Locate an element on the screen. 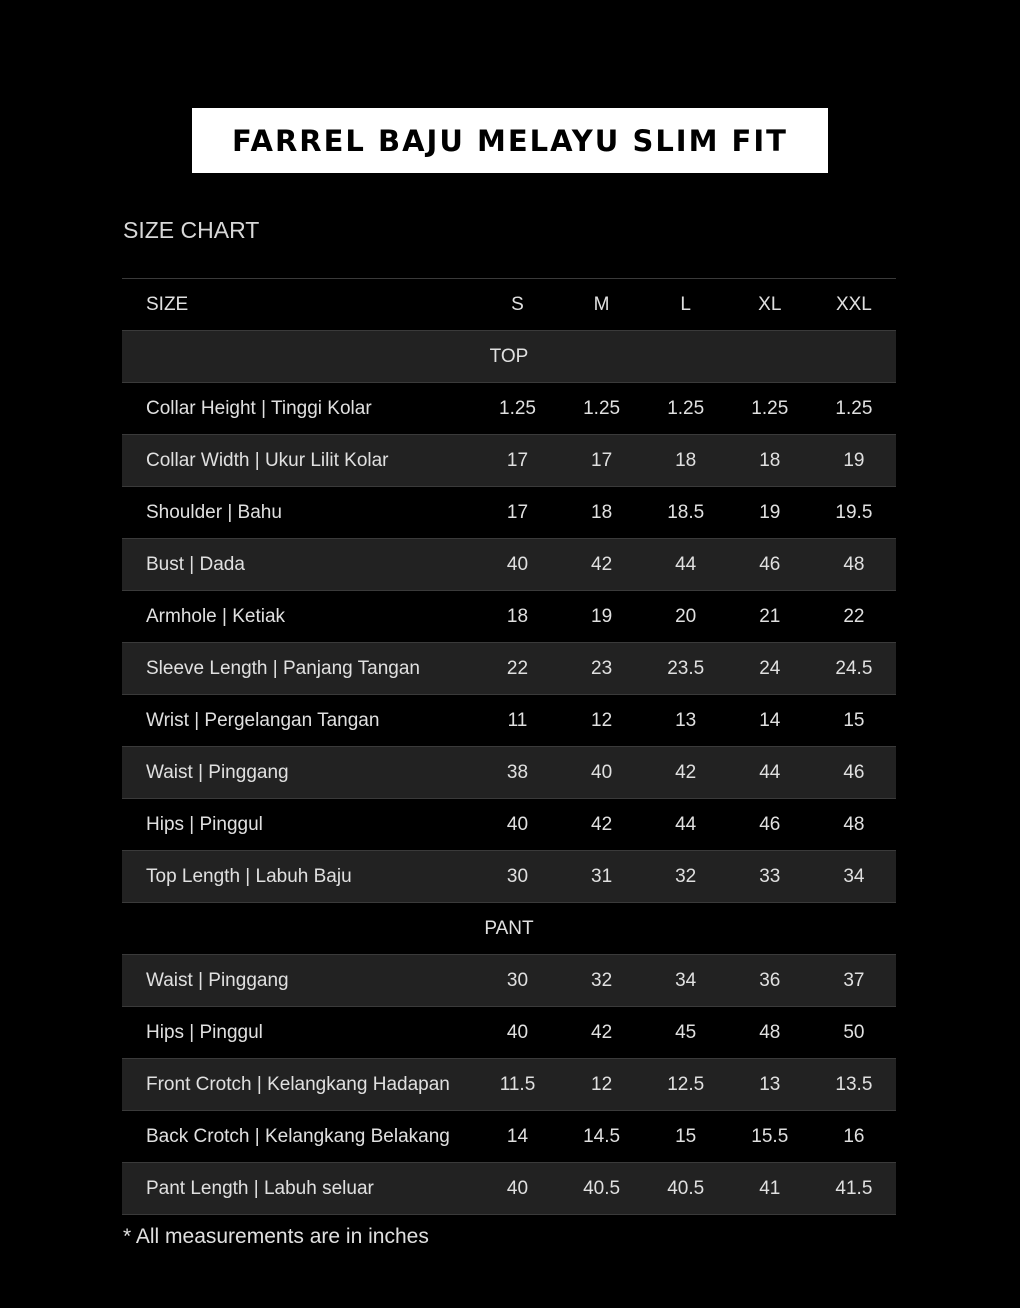 The image size is (1020, 1308). measurement-value: 15.5 is located at coordinates (769, 1136).